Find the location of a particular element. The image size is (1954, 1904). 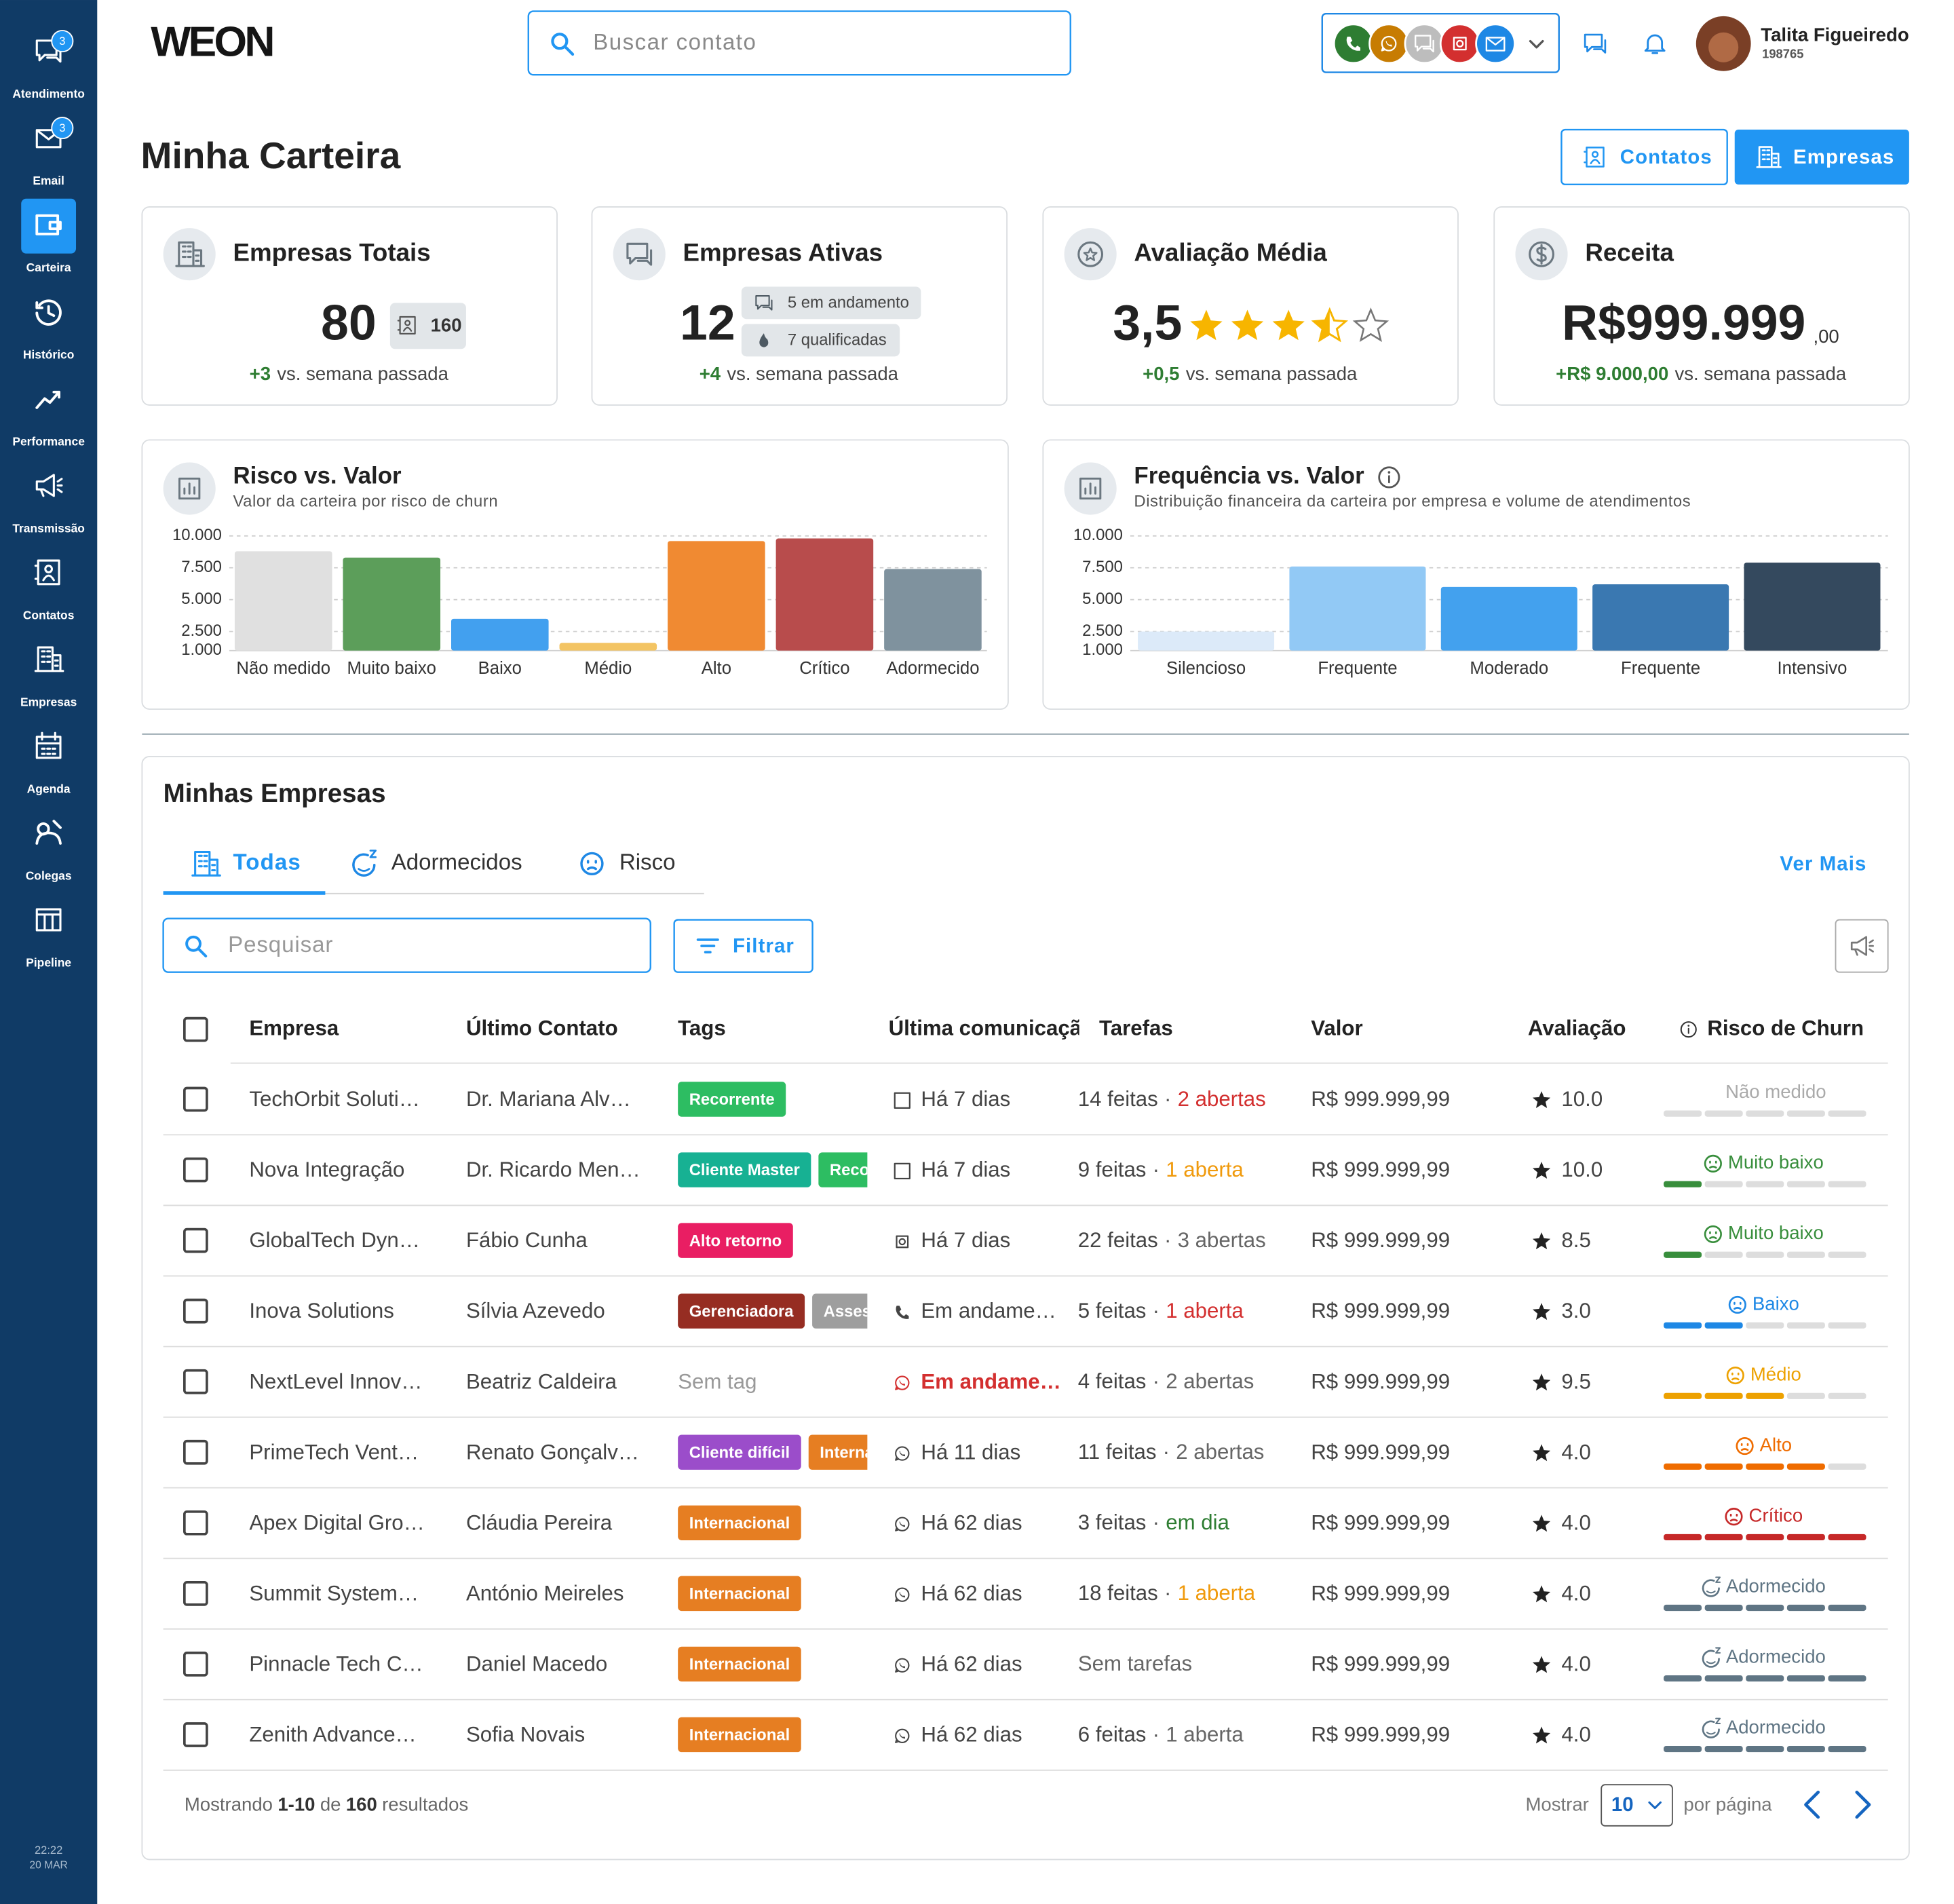

kpi-value: 80 is located at coordinates (349, 322).